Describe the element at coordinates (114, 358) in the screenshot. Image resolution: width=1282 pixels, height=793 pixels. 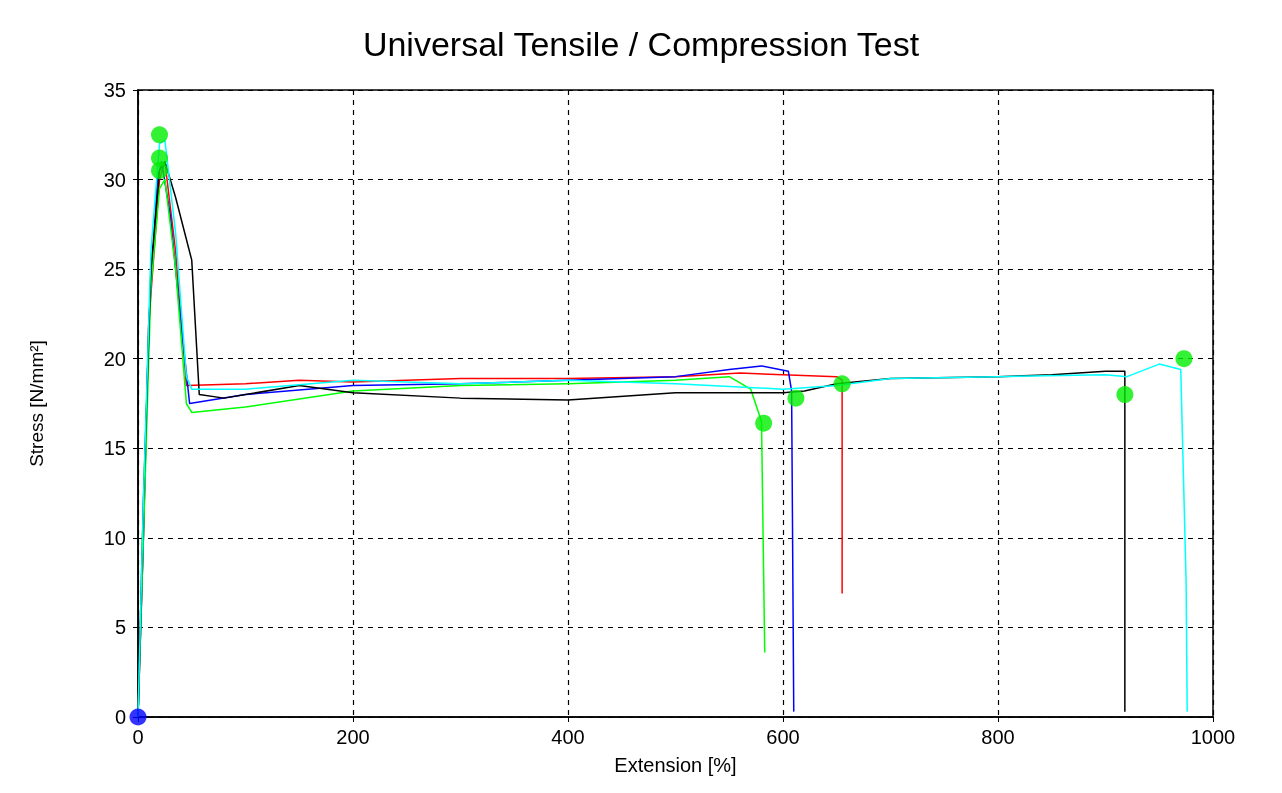
I see `y-tick-label: 20` at that location.